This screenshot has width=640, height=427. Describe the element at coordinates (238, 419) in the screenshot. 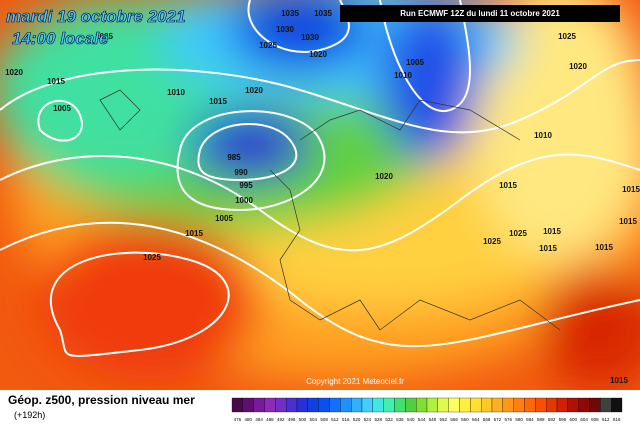

I see `legend-label: 476` at that location.